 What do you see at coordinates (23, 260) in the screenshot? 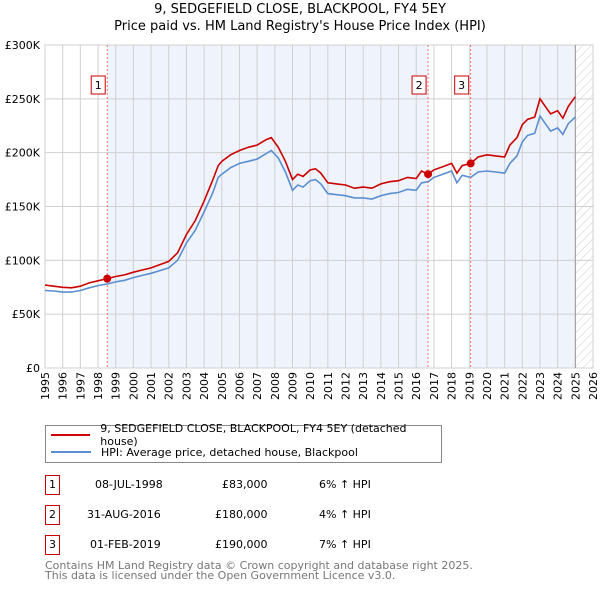
I see `y-tick-label: £100K` at bounding box center [23, 260].